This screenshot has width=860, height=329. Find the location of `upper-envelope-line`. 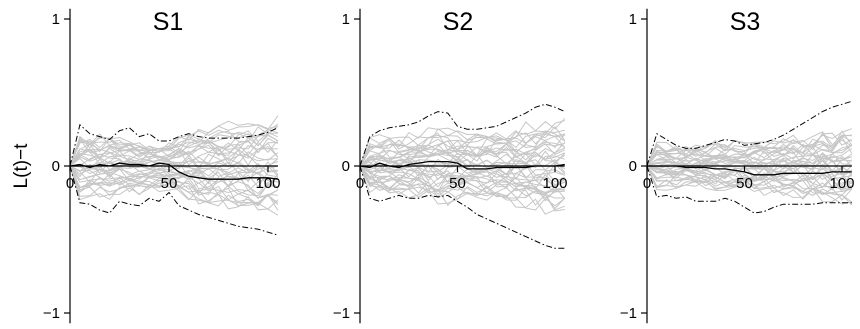

upper-envelope-line is located at coordinates (174, 145).